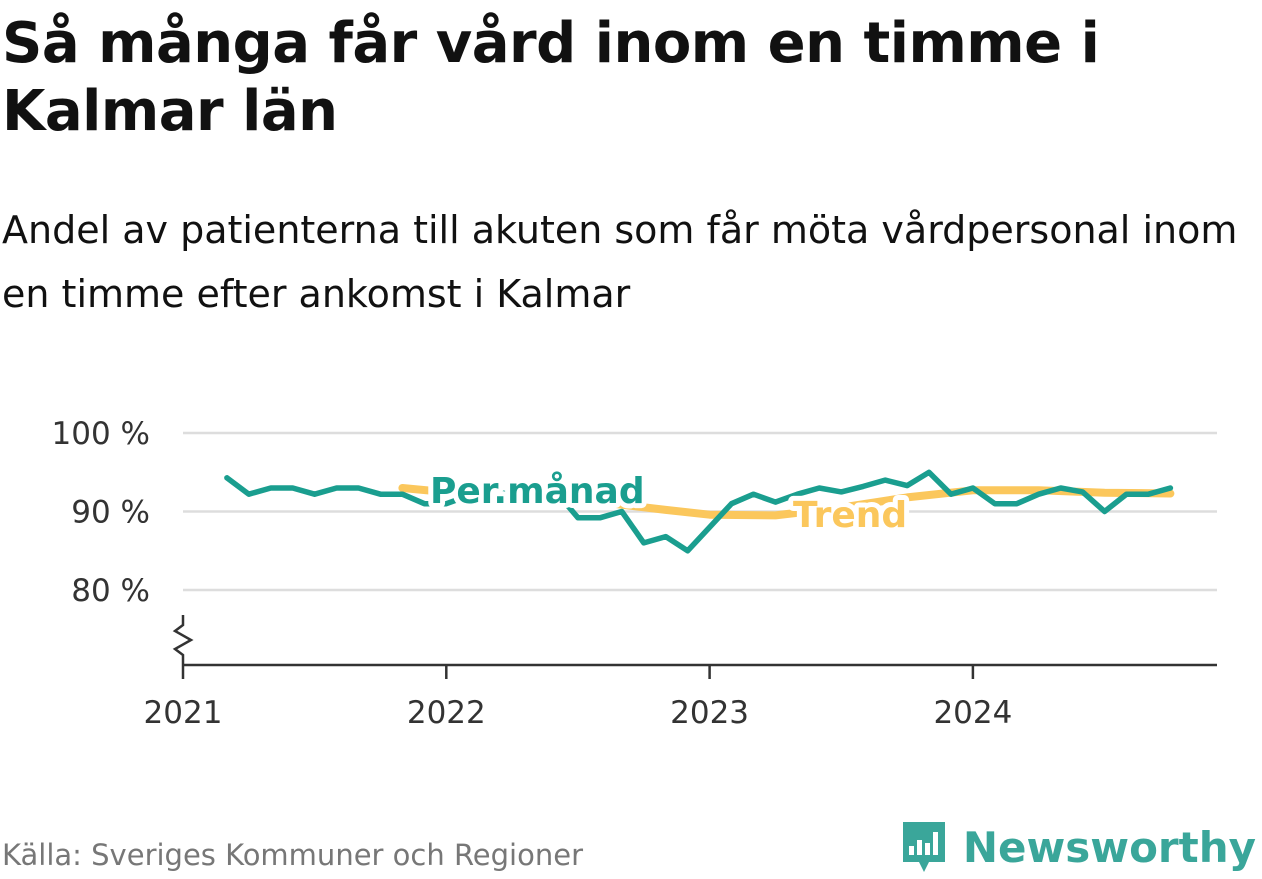 The height and width of the screenshot is (879, 1262). I want to click on series-label-trend: Trend, so click(850, 515).